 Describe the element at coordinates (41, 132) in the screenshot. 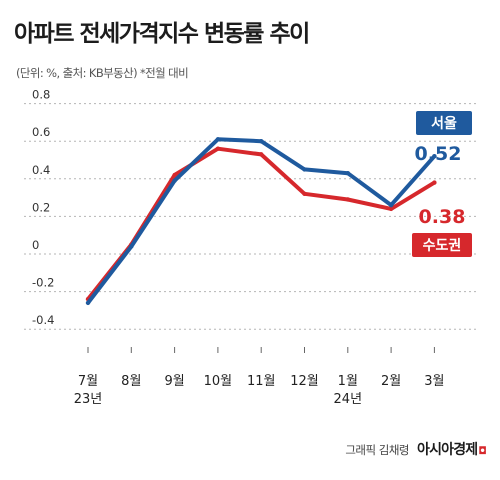

I see `y-tick-label: 0.6` at that location.